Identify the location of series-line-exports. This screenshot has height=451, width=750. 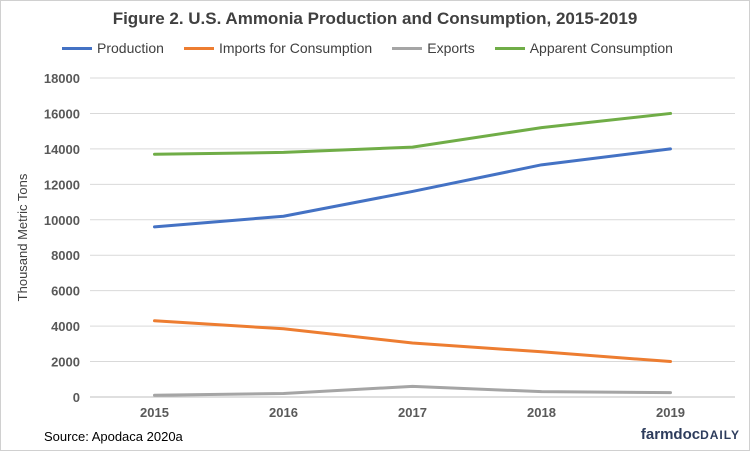
(412, 390).